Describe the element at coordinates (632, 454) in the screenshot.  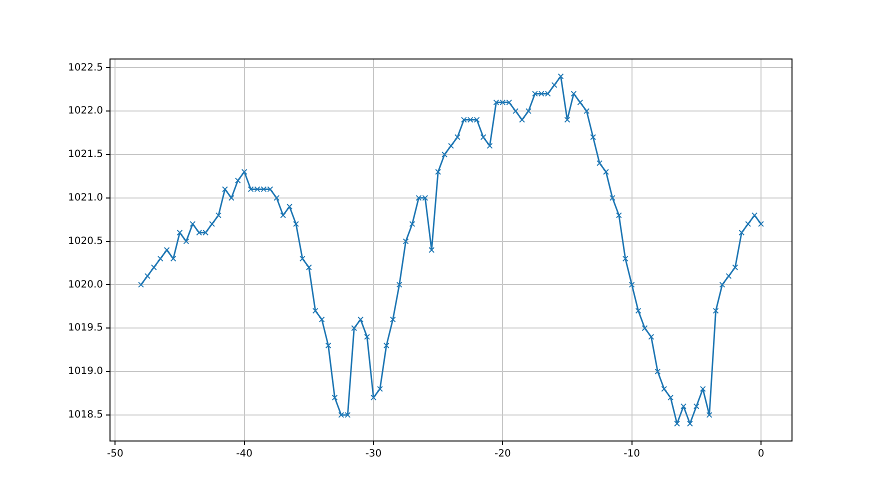
I see `x-tick-label: -10` at that location.